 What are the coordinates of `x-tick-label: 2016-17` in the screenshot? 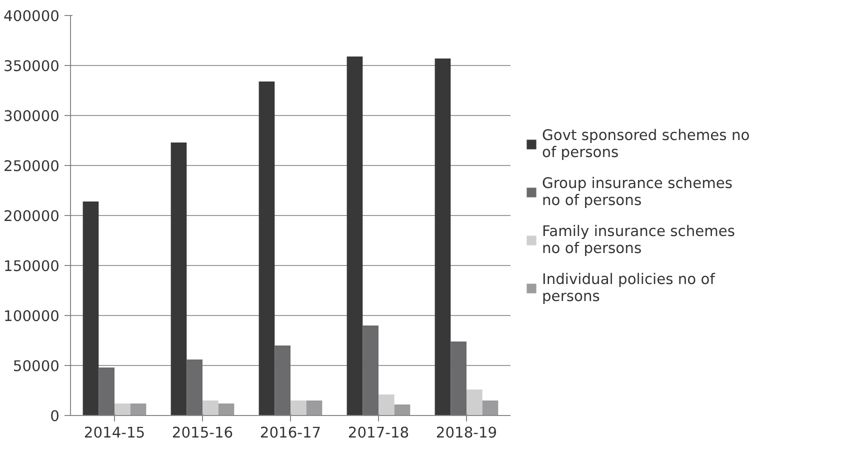 It's located at (291, 433).